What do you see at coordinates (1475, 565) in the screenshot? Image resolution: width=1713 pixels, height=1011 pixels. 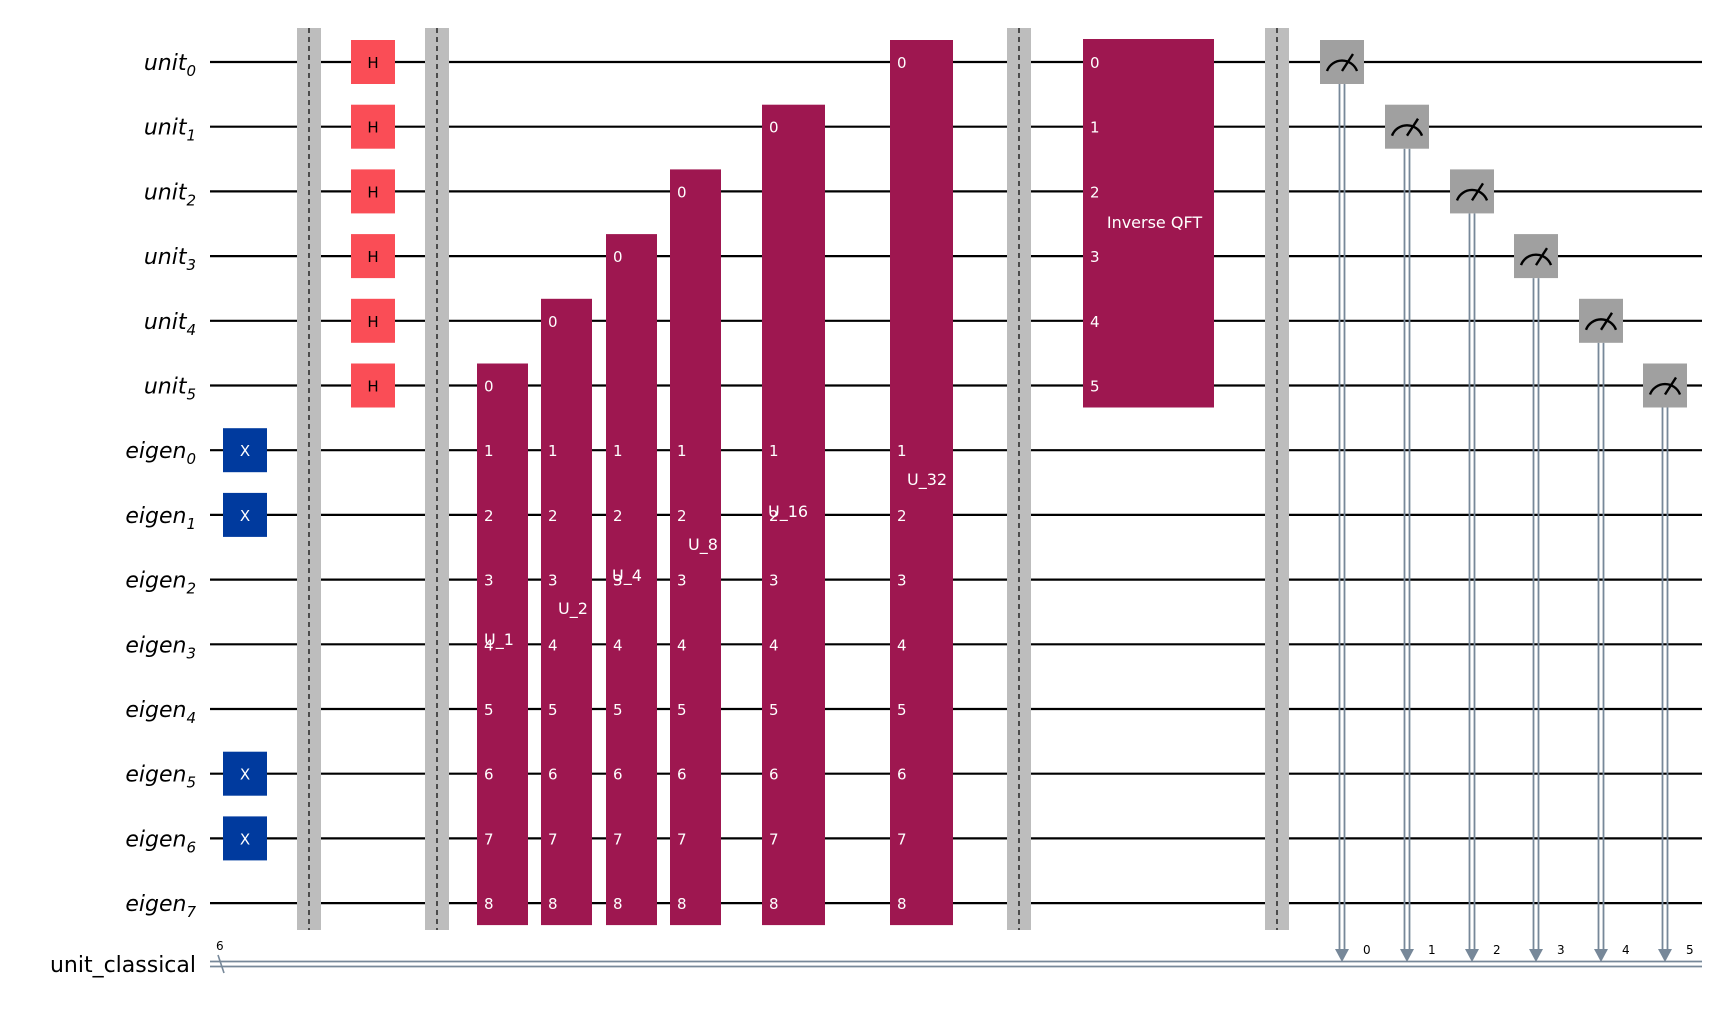 I see `measurement-unit-2: 2` at bounding box center [1475, 565].